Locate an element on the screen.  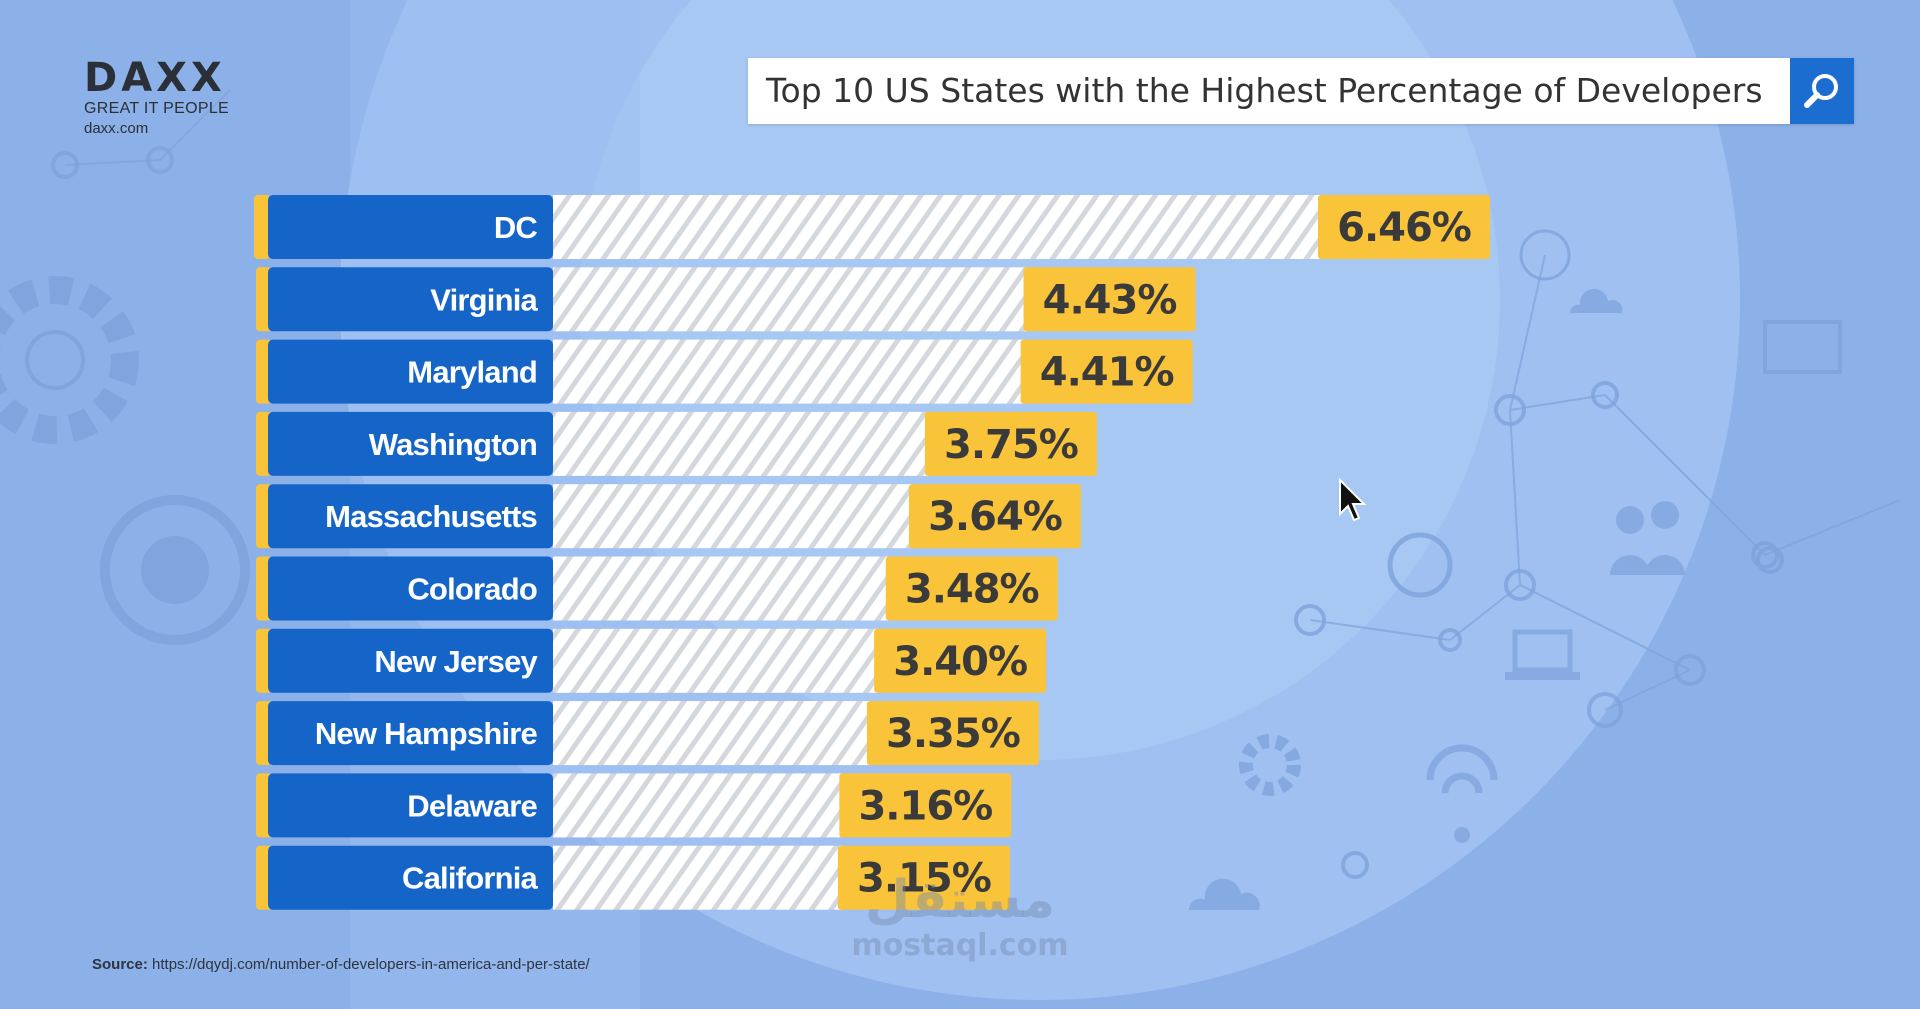
bar-row: Virginia 4.43% is located at coordinates (726, 299).